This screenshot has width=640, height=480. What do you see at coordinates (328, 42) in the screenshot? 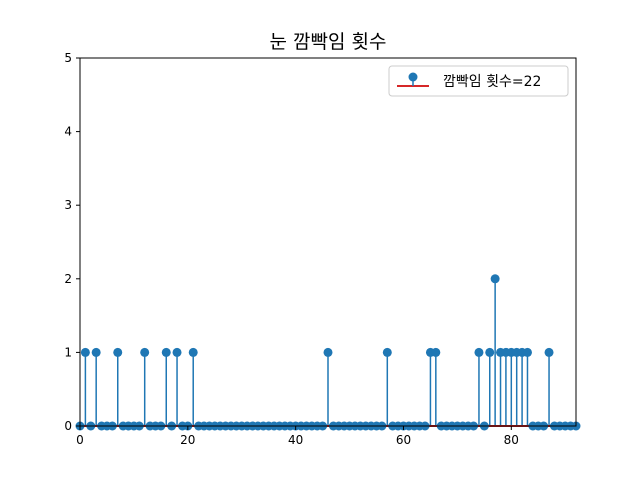
I see `chart-title: 눈 깜빡임 횟수` at bounding box center [328, 42].